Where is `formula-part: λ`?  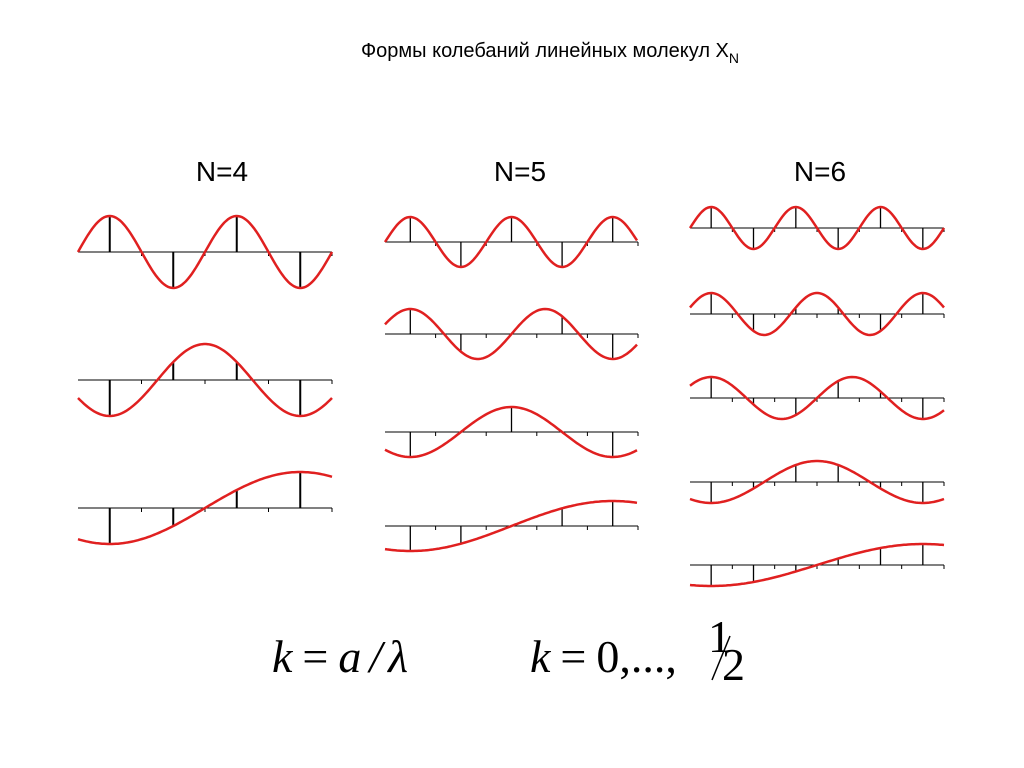 formula-part: λ is located at coordinates (397, 656).